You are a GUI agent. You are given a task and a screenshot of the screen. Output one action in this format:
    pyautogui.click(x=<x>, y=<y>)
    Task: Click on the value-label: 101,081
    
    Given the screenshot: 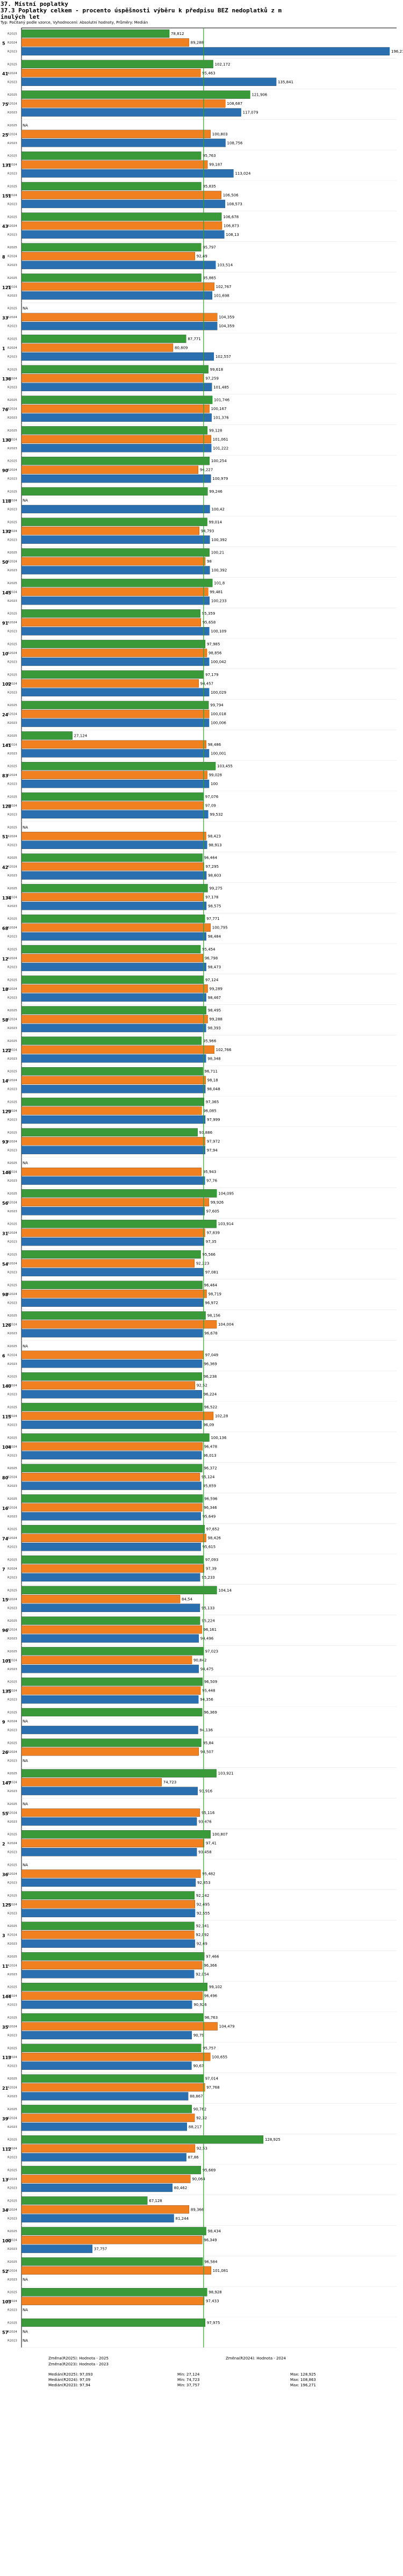 What is the action you would take?
    pyautogui.click(x=220, y=2271)
    